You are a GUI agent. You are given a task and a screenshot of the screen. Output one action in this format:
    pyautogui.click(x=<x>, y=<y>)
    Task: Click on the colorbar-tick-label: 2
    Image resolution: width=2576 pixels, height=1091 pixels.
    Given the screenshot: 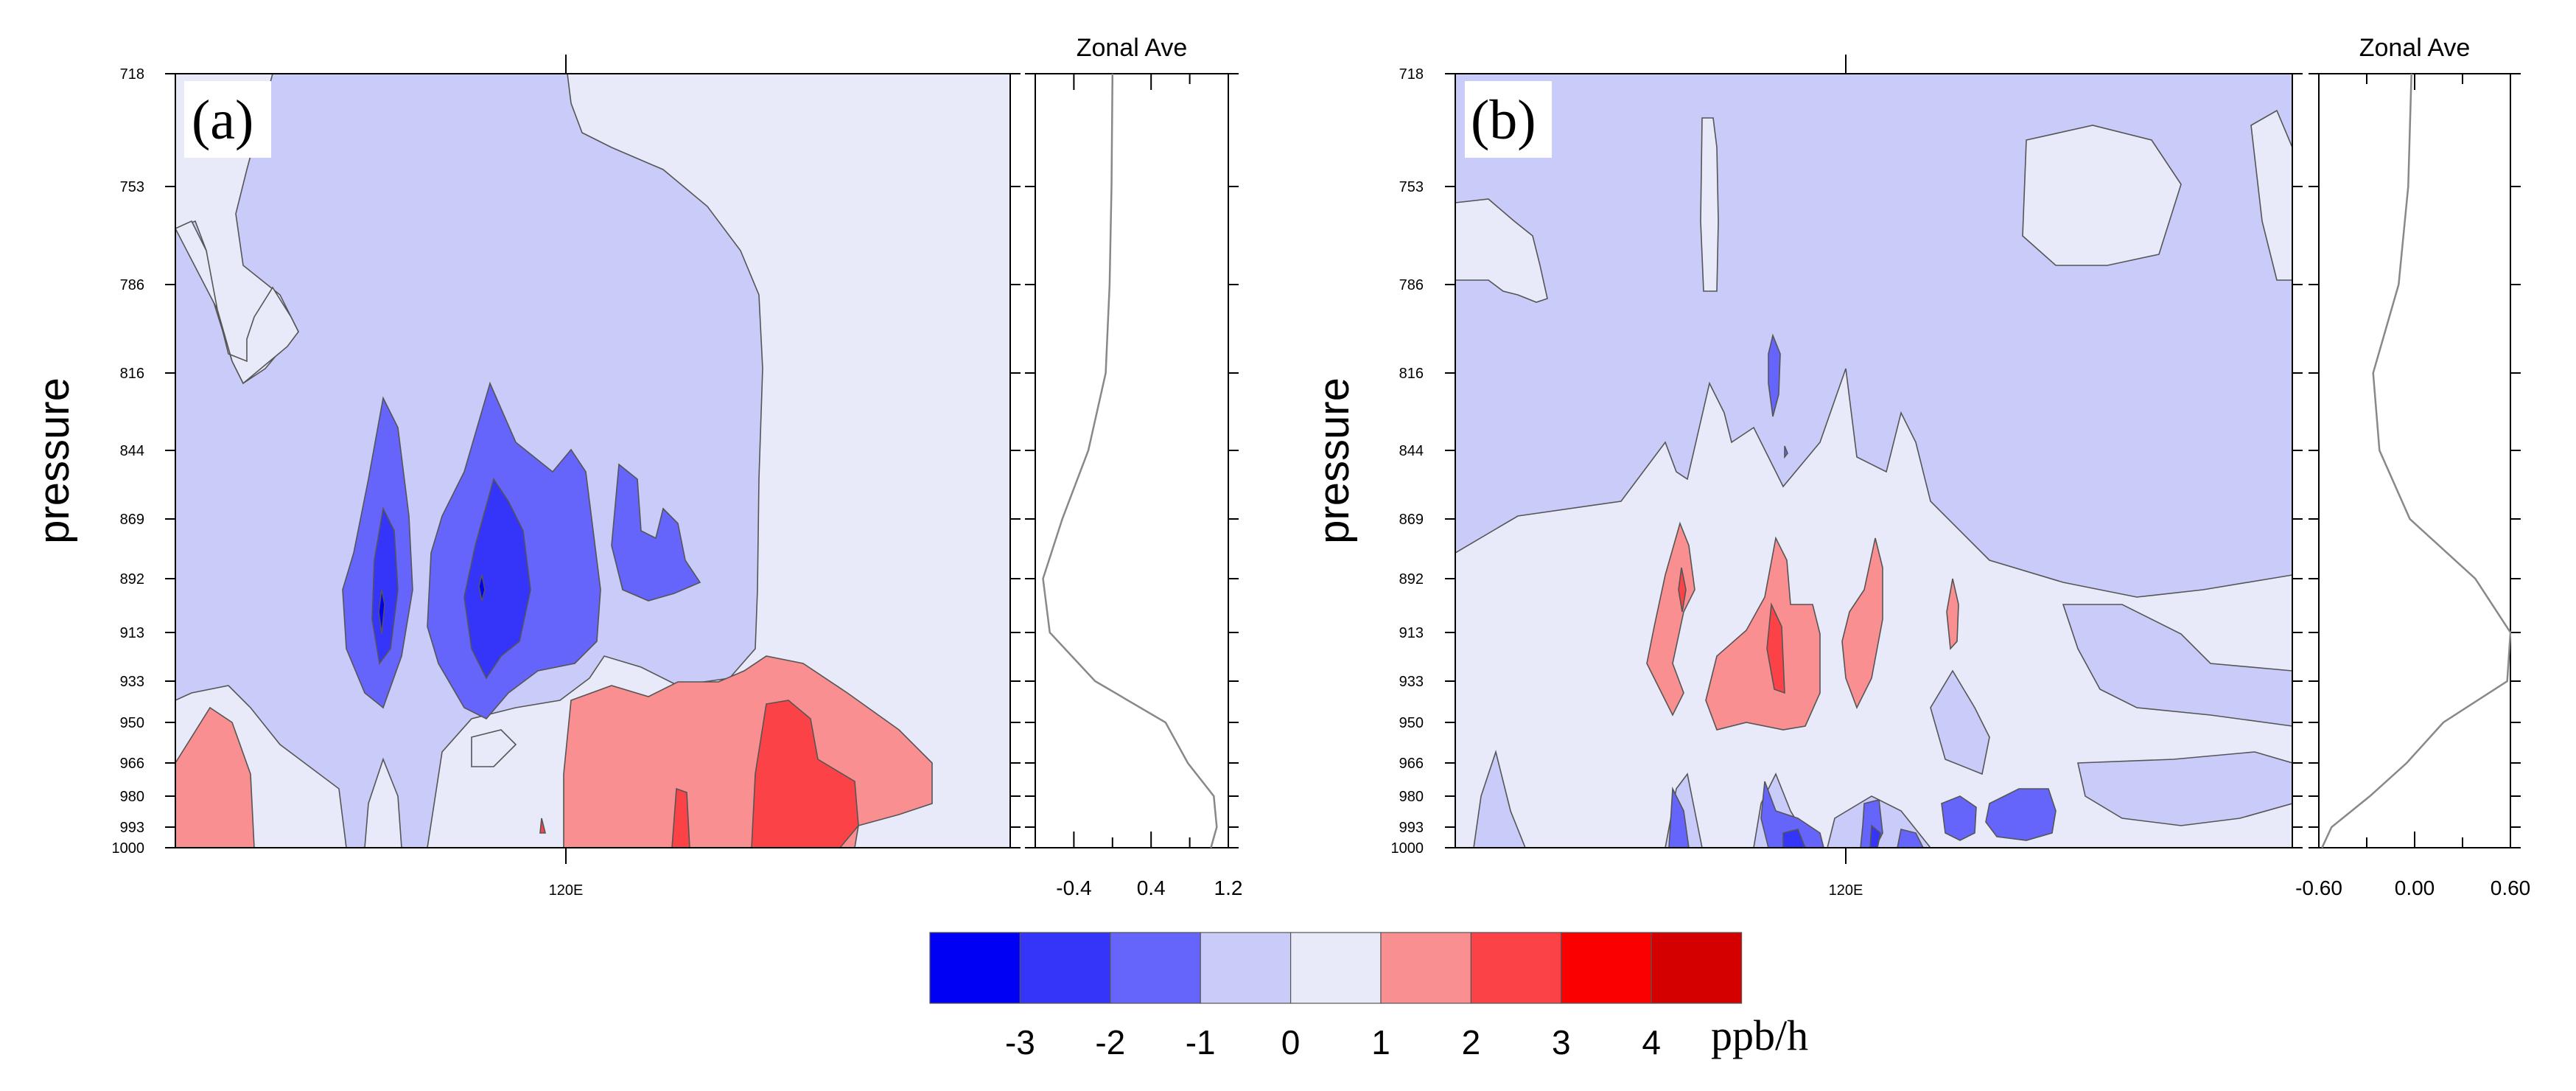 What is the action you would take?
    pyautogui.click(x=1471, y=1042)
    